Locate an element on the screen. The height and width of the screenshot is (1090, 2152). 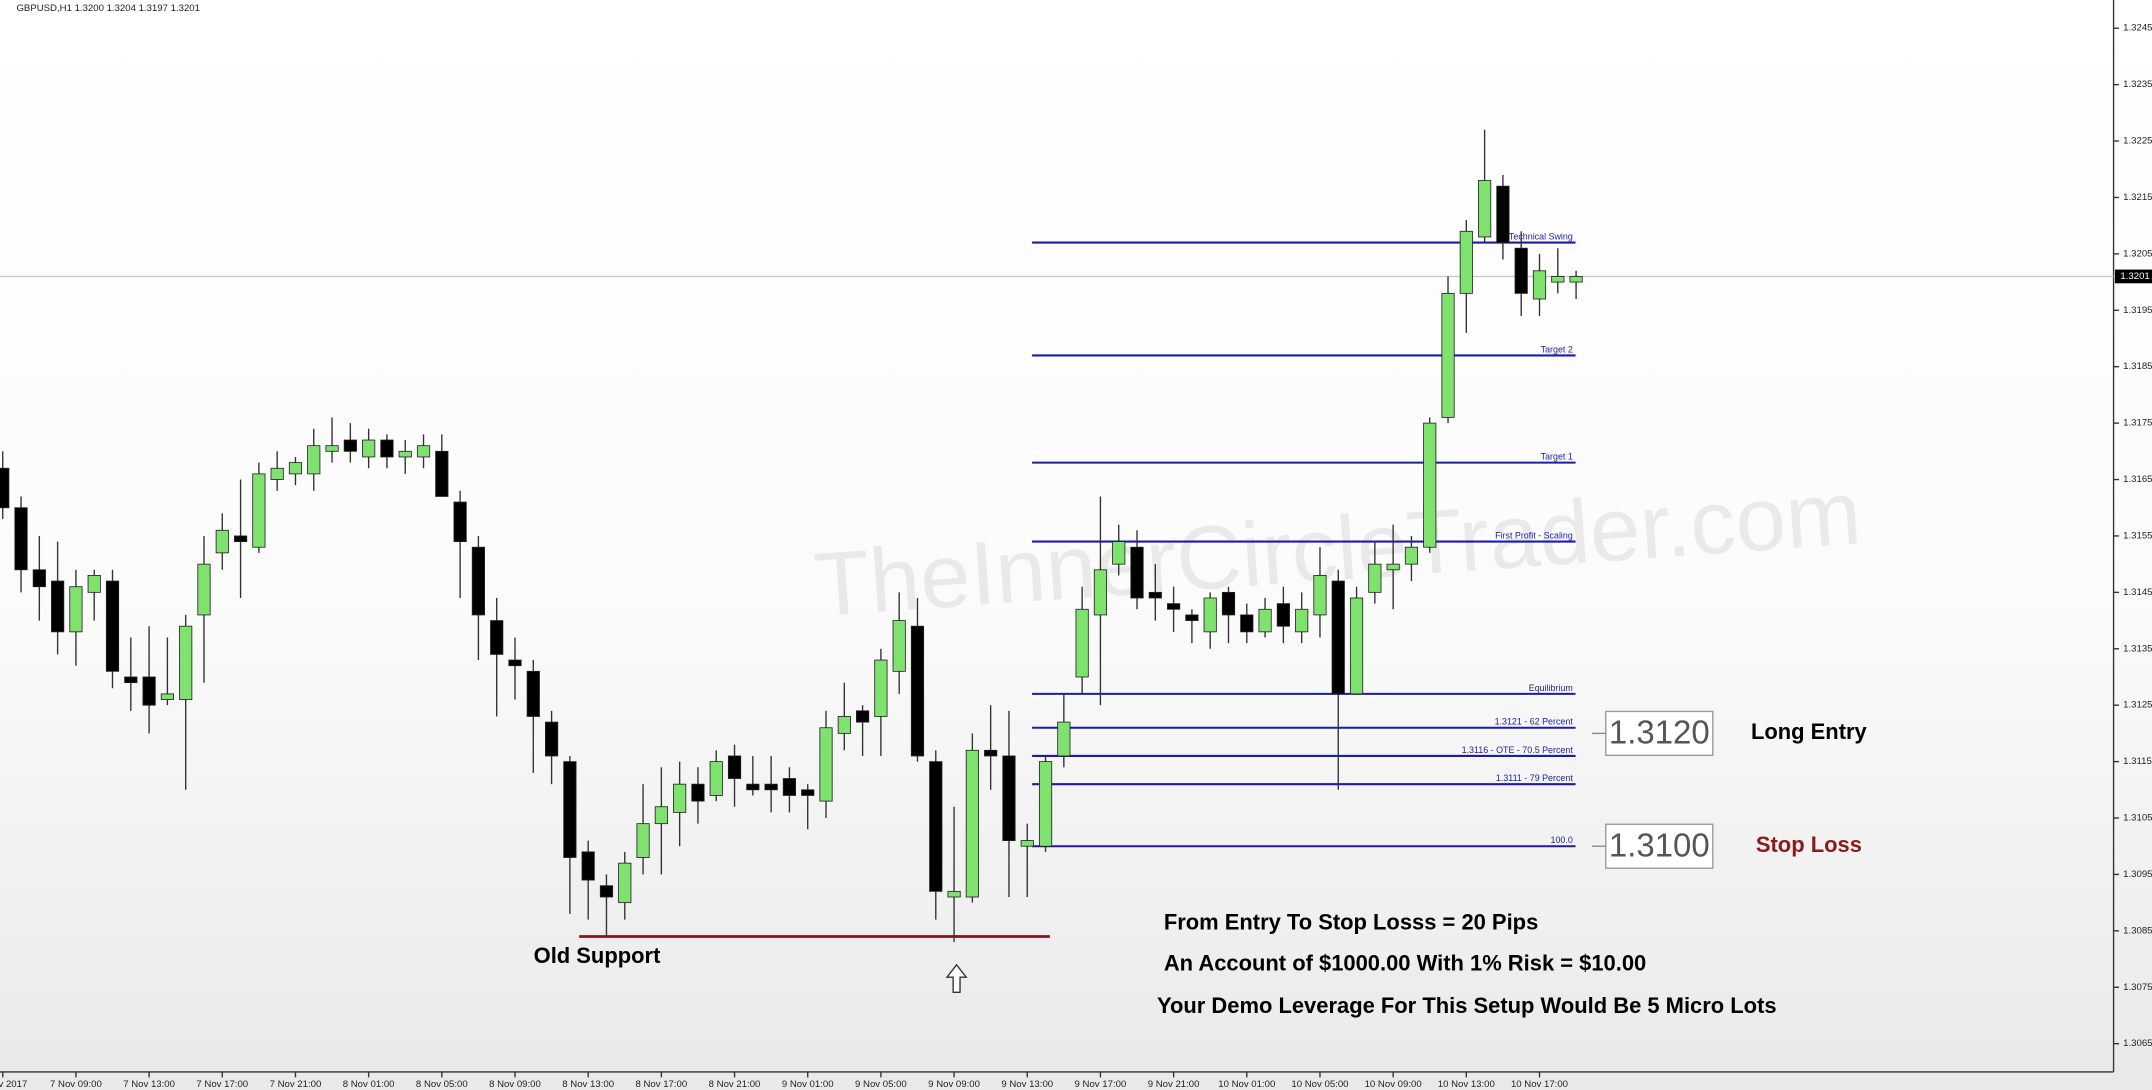
y-tick-label: 1.3155 is located at coordinates (2137, 535).